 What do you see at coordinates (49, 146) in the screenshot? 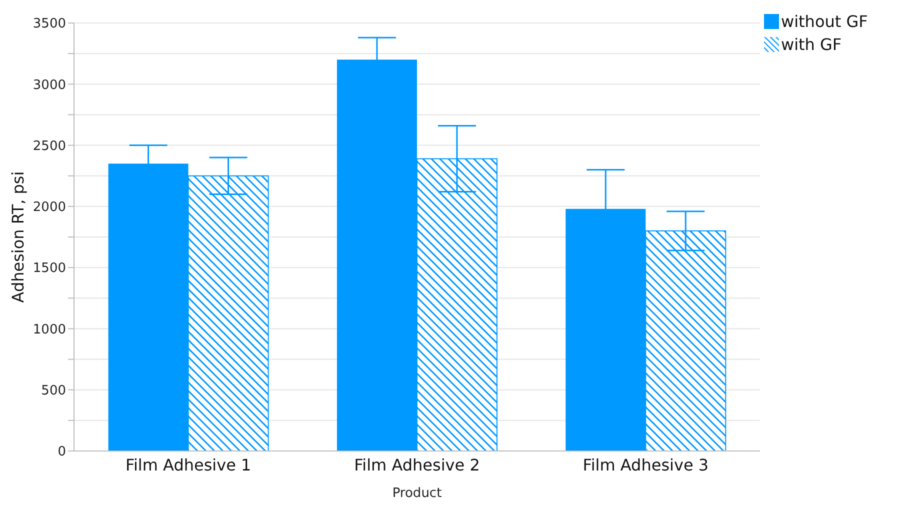
I see `y-tick-label: 2500` at bounding box center [49, 146].